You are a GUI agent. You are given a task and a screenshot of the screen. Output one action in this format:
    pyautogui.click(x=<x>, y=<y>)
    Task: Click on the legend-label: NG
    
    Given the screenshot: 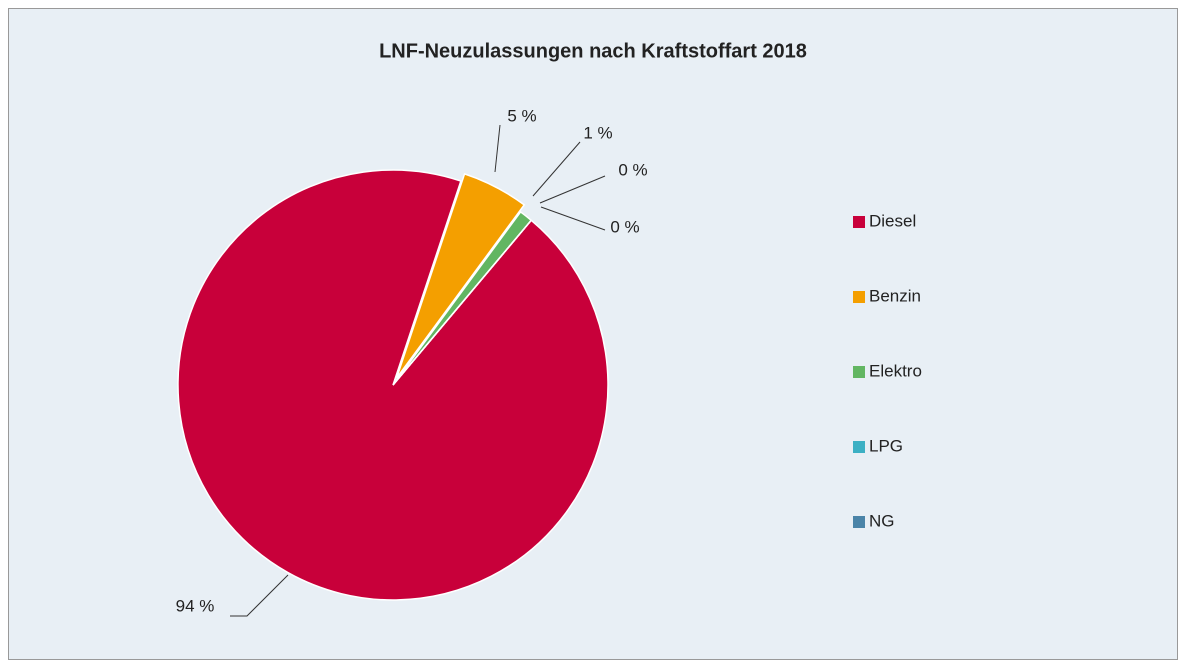 What is the action you would take?
    pyautogui.click(x=882, y=520)
    